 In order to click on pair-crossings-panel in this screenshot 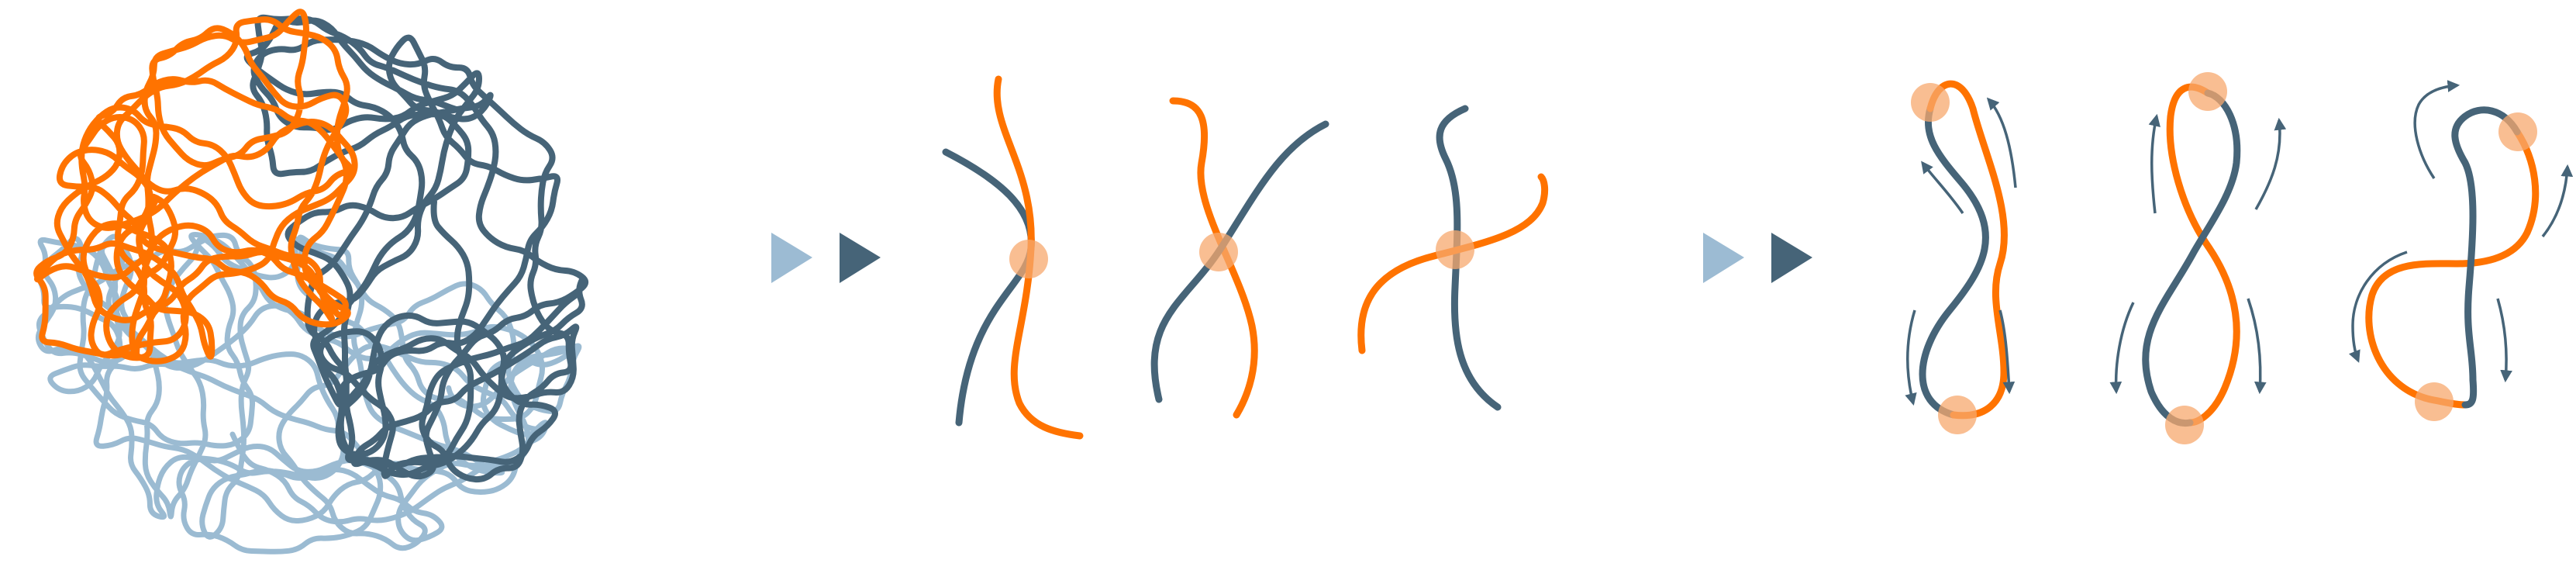, I will do `click(1245, 257)`.